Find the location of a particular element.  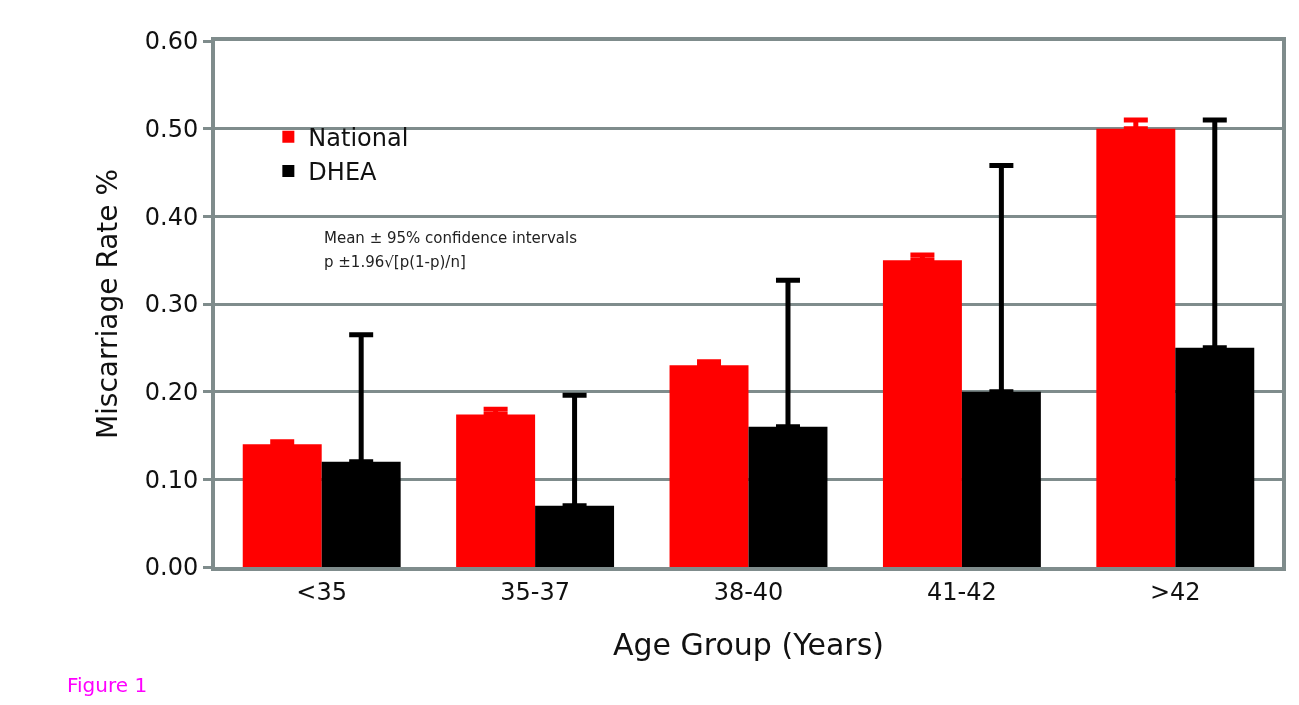

x-tick-label: 41-42 is located at coordinates (962, 591).